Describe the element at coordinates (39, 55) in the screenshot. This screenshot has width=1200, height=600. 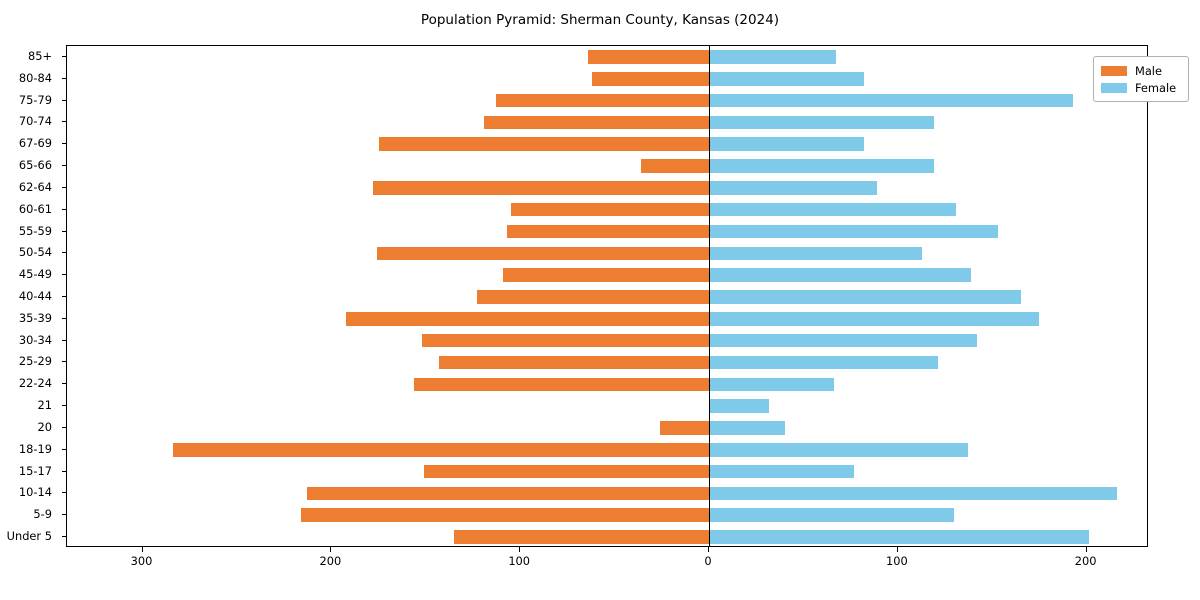
I see `y-tick-label: 85+` at that location.